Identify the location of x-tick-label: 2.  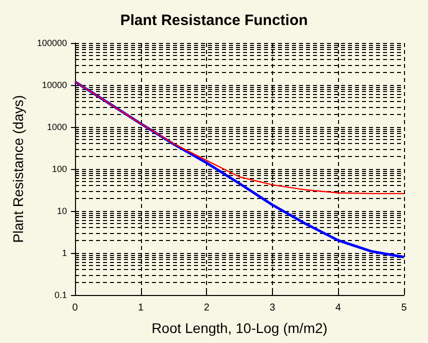
(207, 308).